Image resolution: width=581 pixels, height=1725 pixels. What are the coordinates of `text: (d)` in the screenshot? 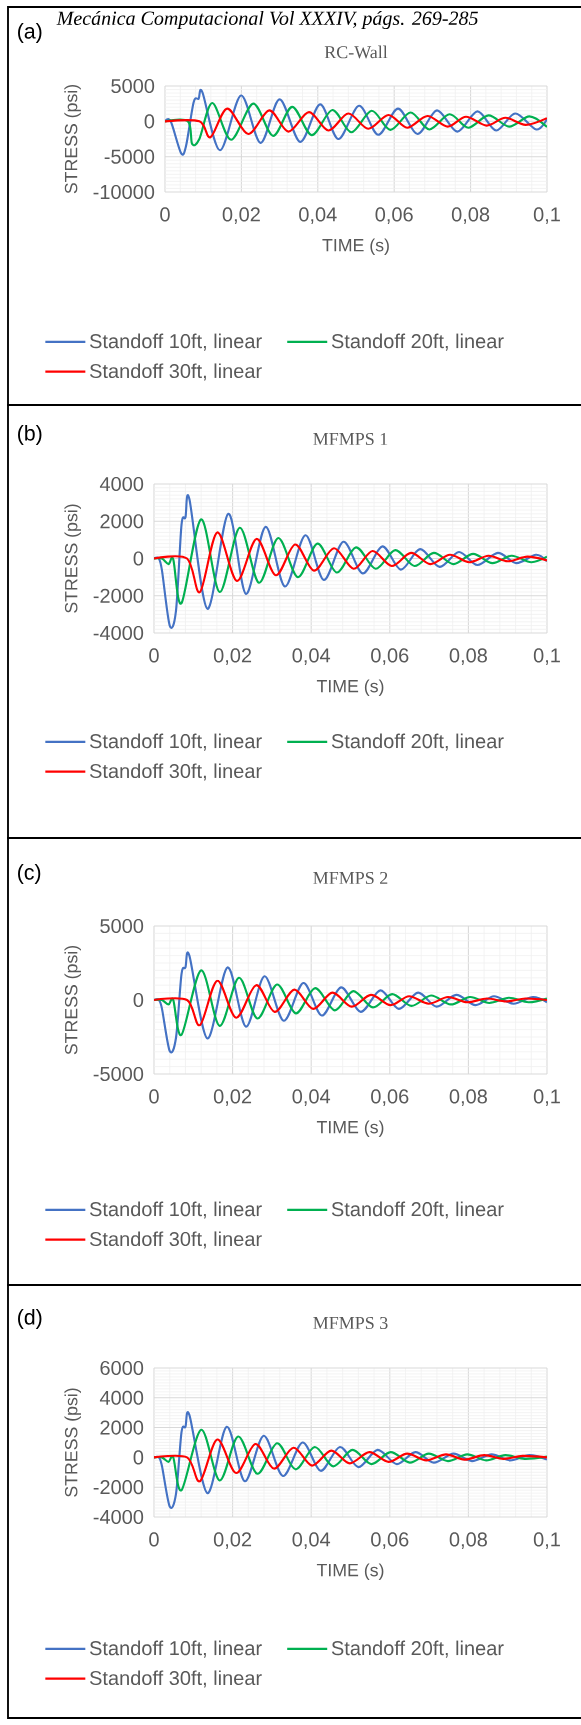 It's located at (30, 1319).